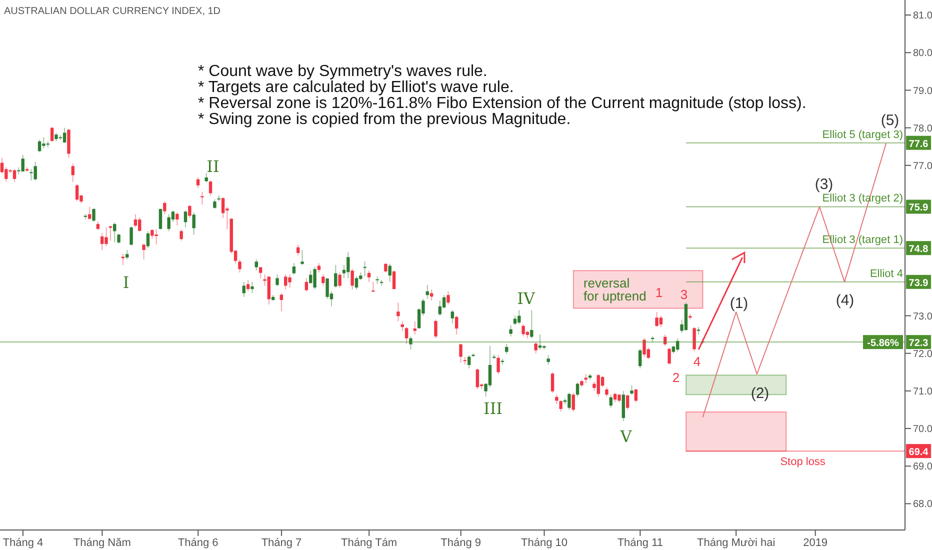 The image size is (932, 550). I want to click on y-tick-label: 79.0, so click(922, 91).